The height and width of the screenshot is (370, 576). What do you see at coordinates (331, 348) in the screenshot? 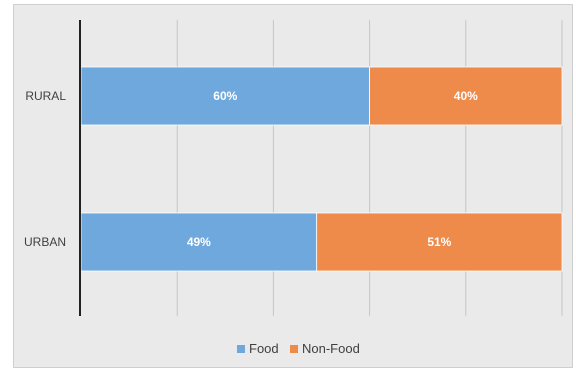
I see `legend-label: Non-Food` at bounding box center [331, 348].